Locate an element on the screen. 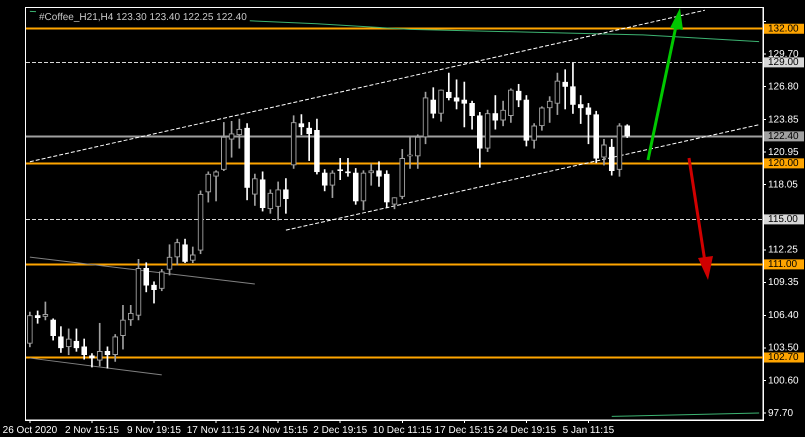 This screenshot has height=437, width=805. ref-line-label: 129.00 is located at coordinates (784, 62).